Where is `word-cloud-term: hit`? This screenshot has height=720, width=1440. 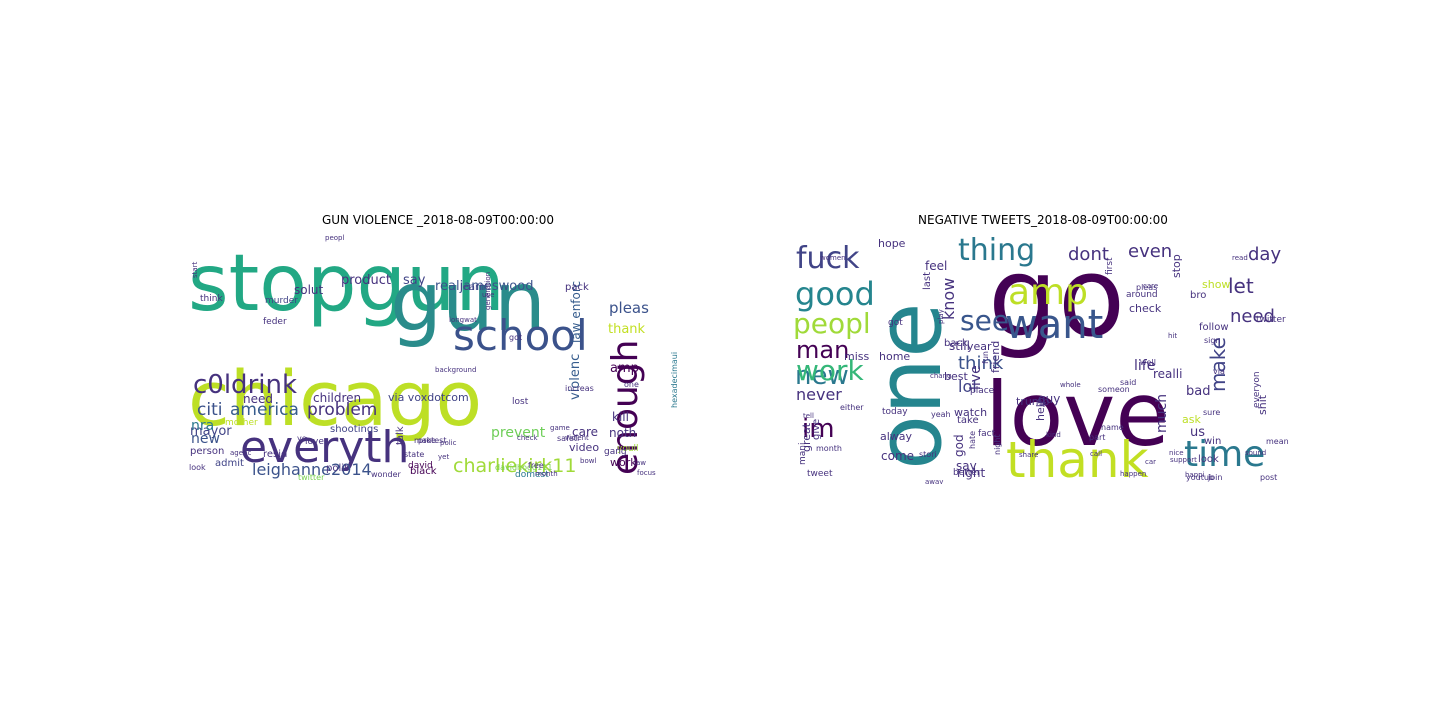 word-cloud-term: hit is located at coordinates (1172, 336).